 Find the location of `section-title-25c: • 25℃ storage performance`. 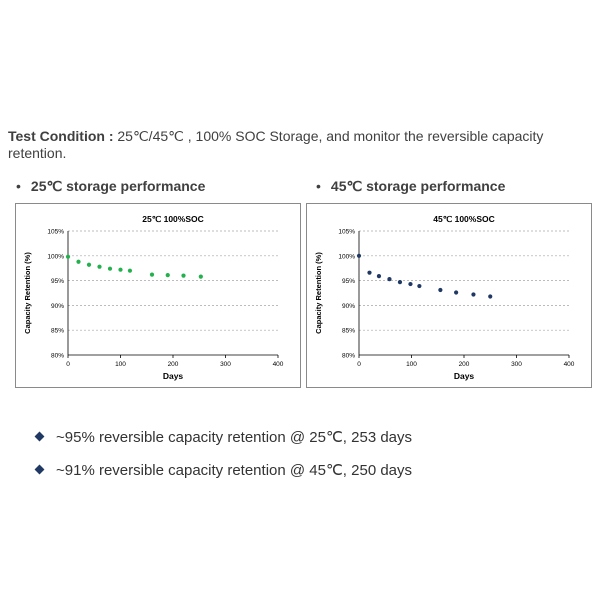

section-title-25c: • 25℃ storage performance is located at coordinates (110, 186).